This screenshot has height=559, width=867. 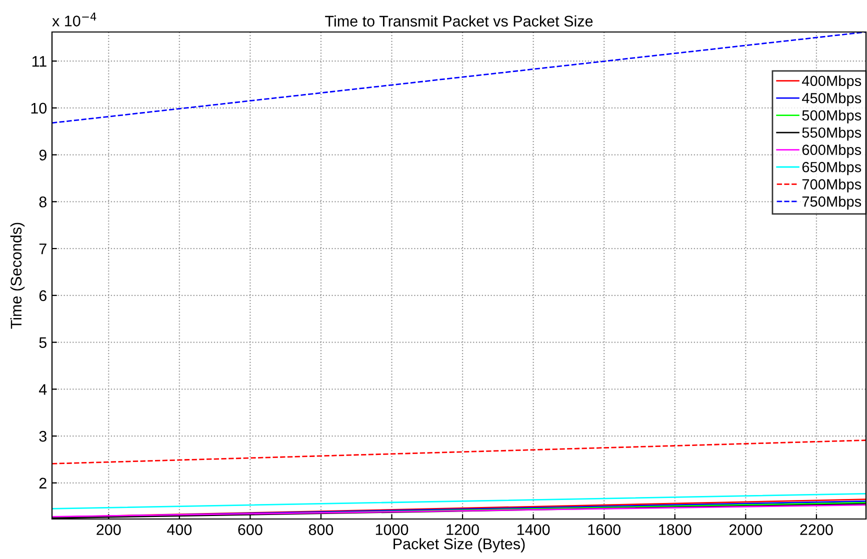 I want to click on x-tick-label: 1600, so click(x=604, y=530).